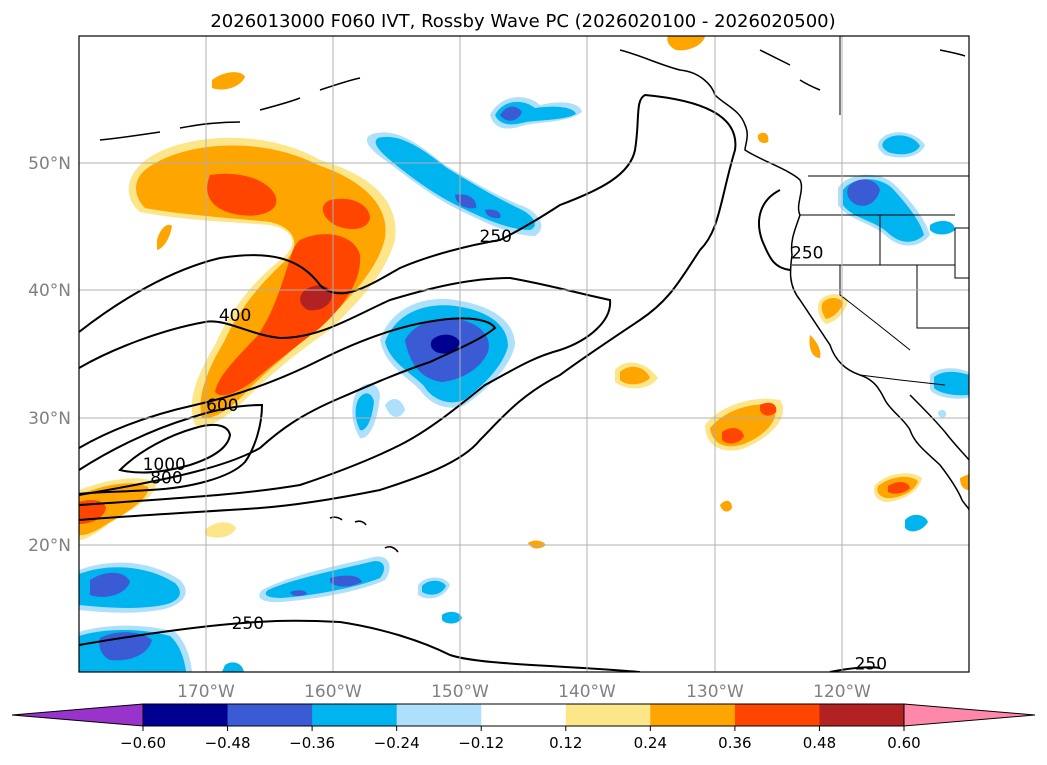  What do you see at coordinates (862, 70) in the screenshot?
I see `canada-islands` at bounding box center [862, 70].